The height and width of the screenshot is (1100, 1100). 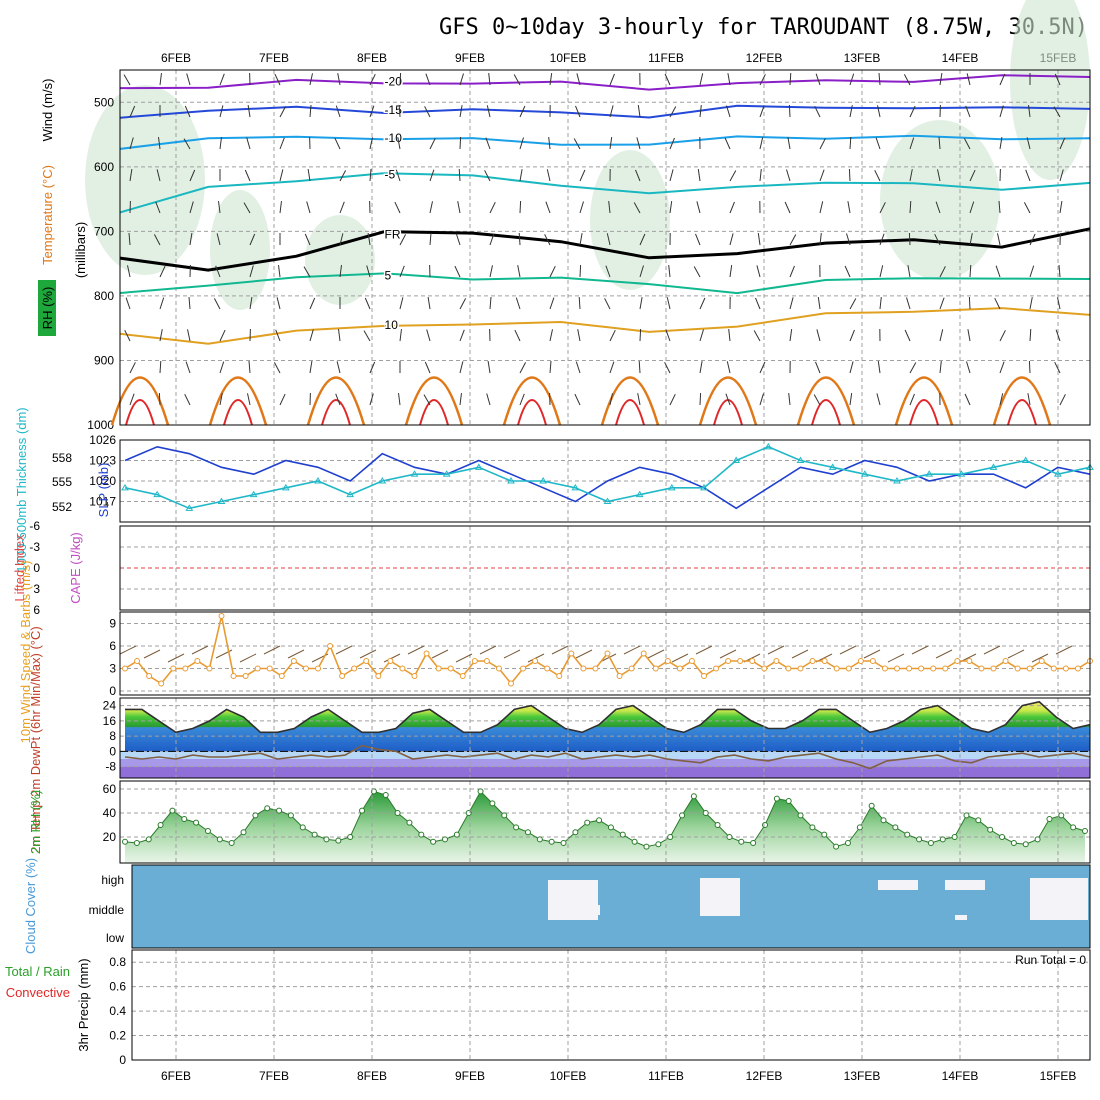 I want to click on isotherm-label-5: 5, so click(x=388, y=275).